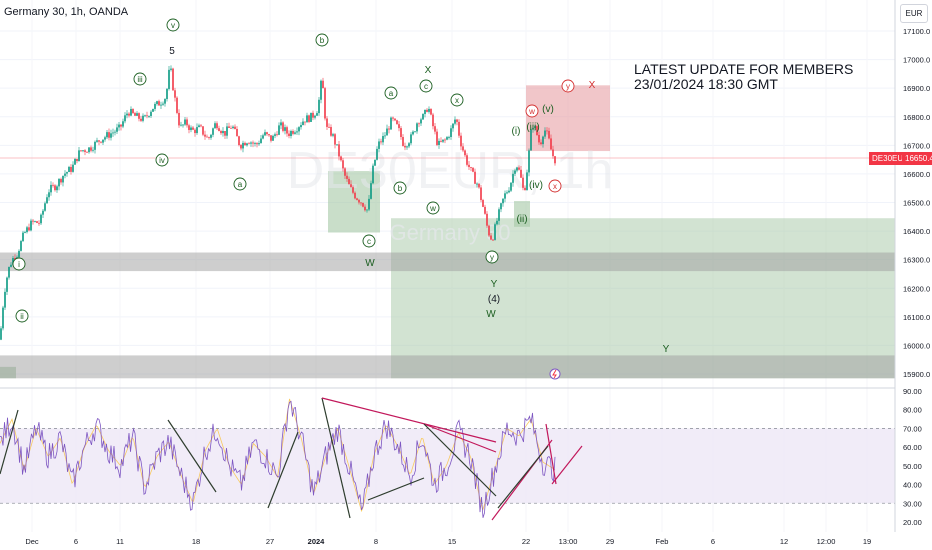  Describe the element at coordinates (706, 84) in the screenshot. I see `note-line-2: 23/01/2024 18:30 GMT` at that location.